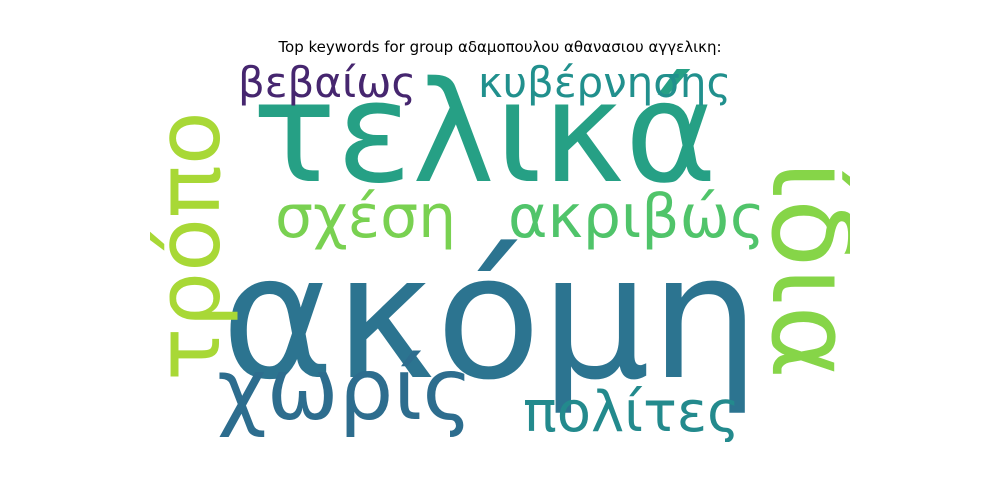  What do you see at coordinates (631, 411) in the screenshot?
I see `word-polites: πολίτες` at bounding box center [631, 411].